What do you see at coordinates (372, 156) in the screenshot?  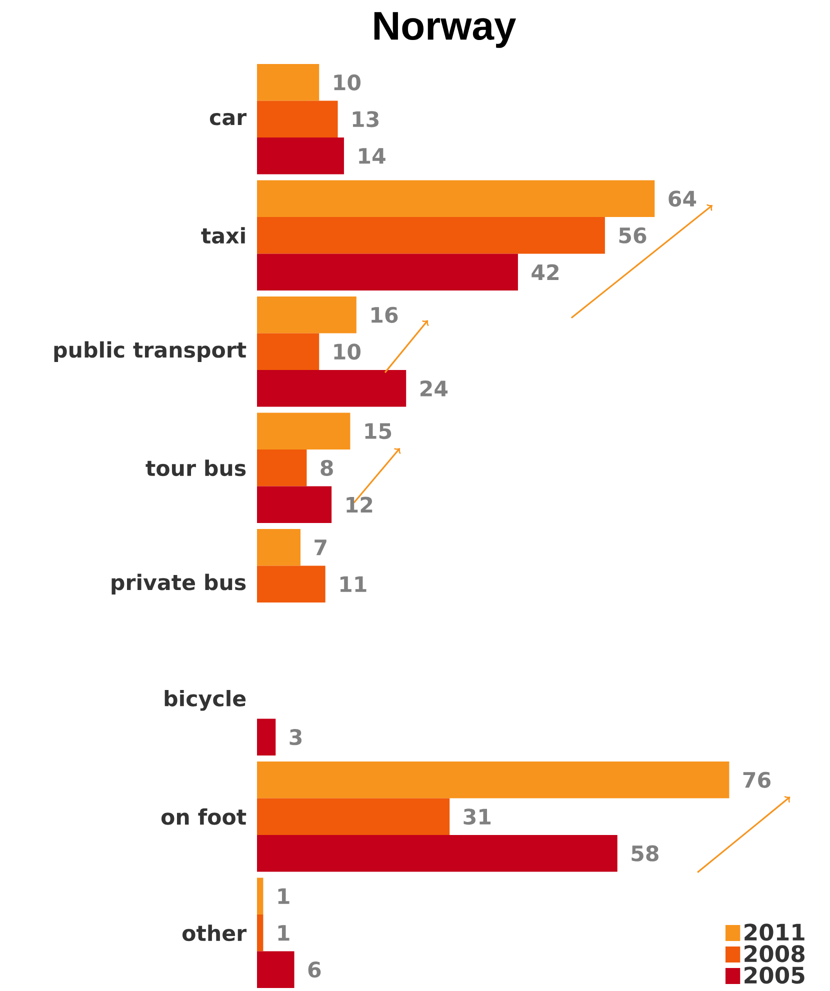 I see `data-label: 14` at bounding box center [372, 156].